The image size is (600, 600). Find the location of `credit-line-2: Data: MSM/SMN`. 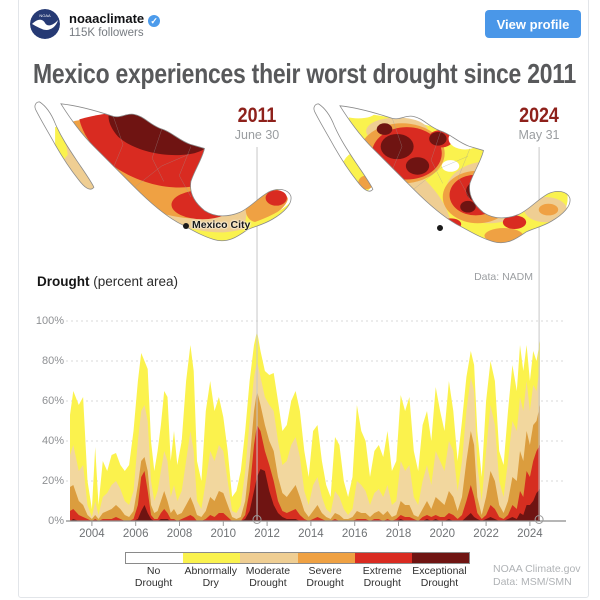

credit-line-2: Data: MSM/SMN is located at coordinates (532, 582).